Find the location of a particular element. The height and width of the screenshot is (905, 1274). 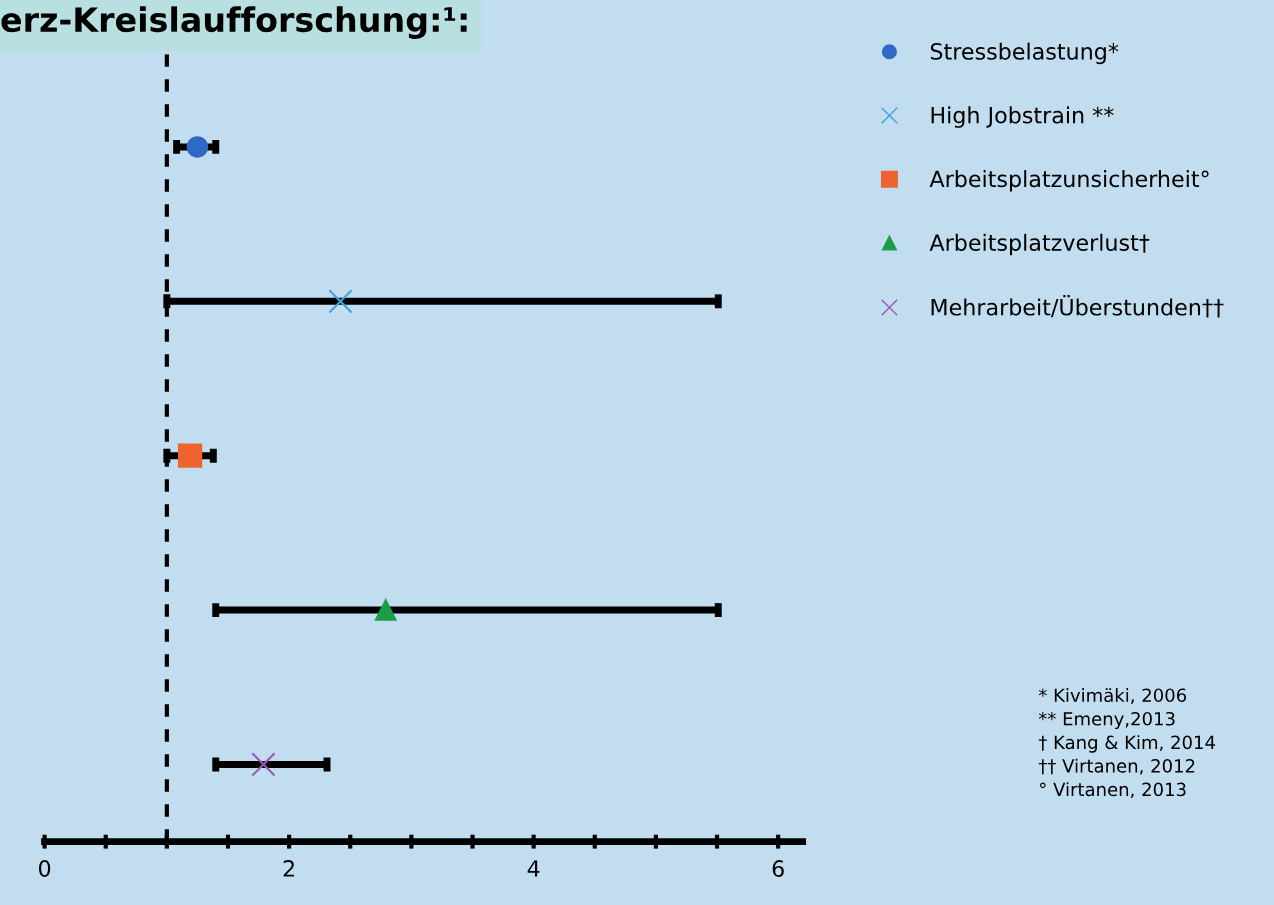

x-tick-label: 0 is located at coordinates (44, 868).